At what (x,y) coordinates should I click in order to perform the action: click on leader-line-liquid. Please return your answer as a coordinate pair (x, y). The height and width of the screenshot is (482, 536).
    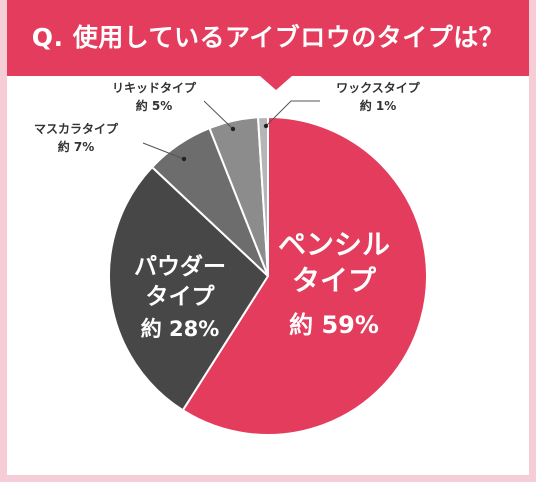
    Looking at the image, I should click on (218, 115).